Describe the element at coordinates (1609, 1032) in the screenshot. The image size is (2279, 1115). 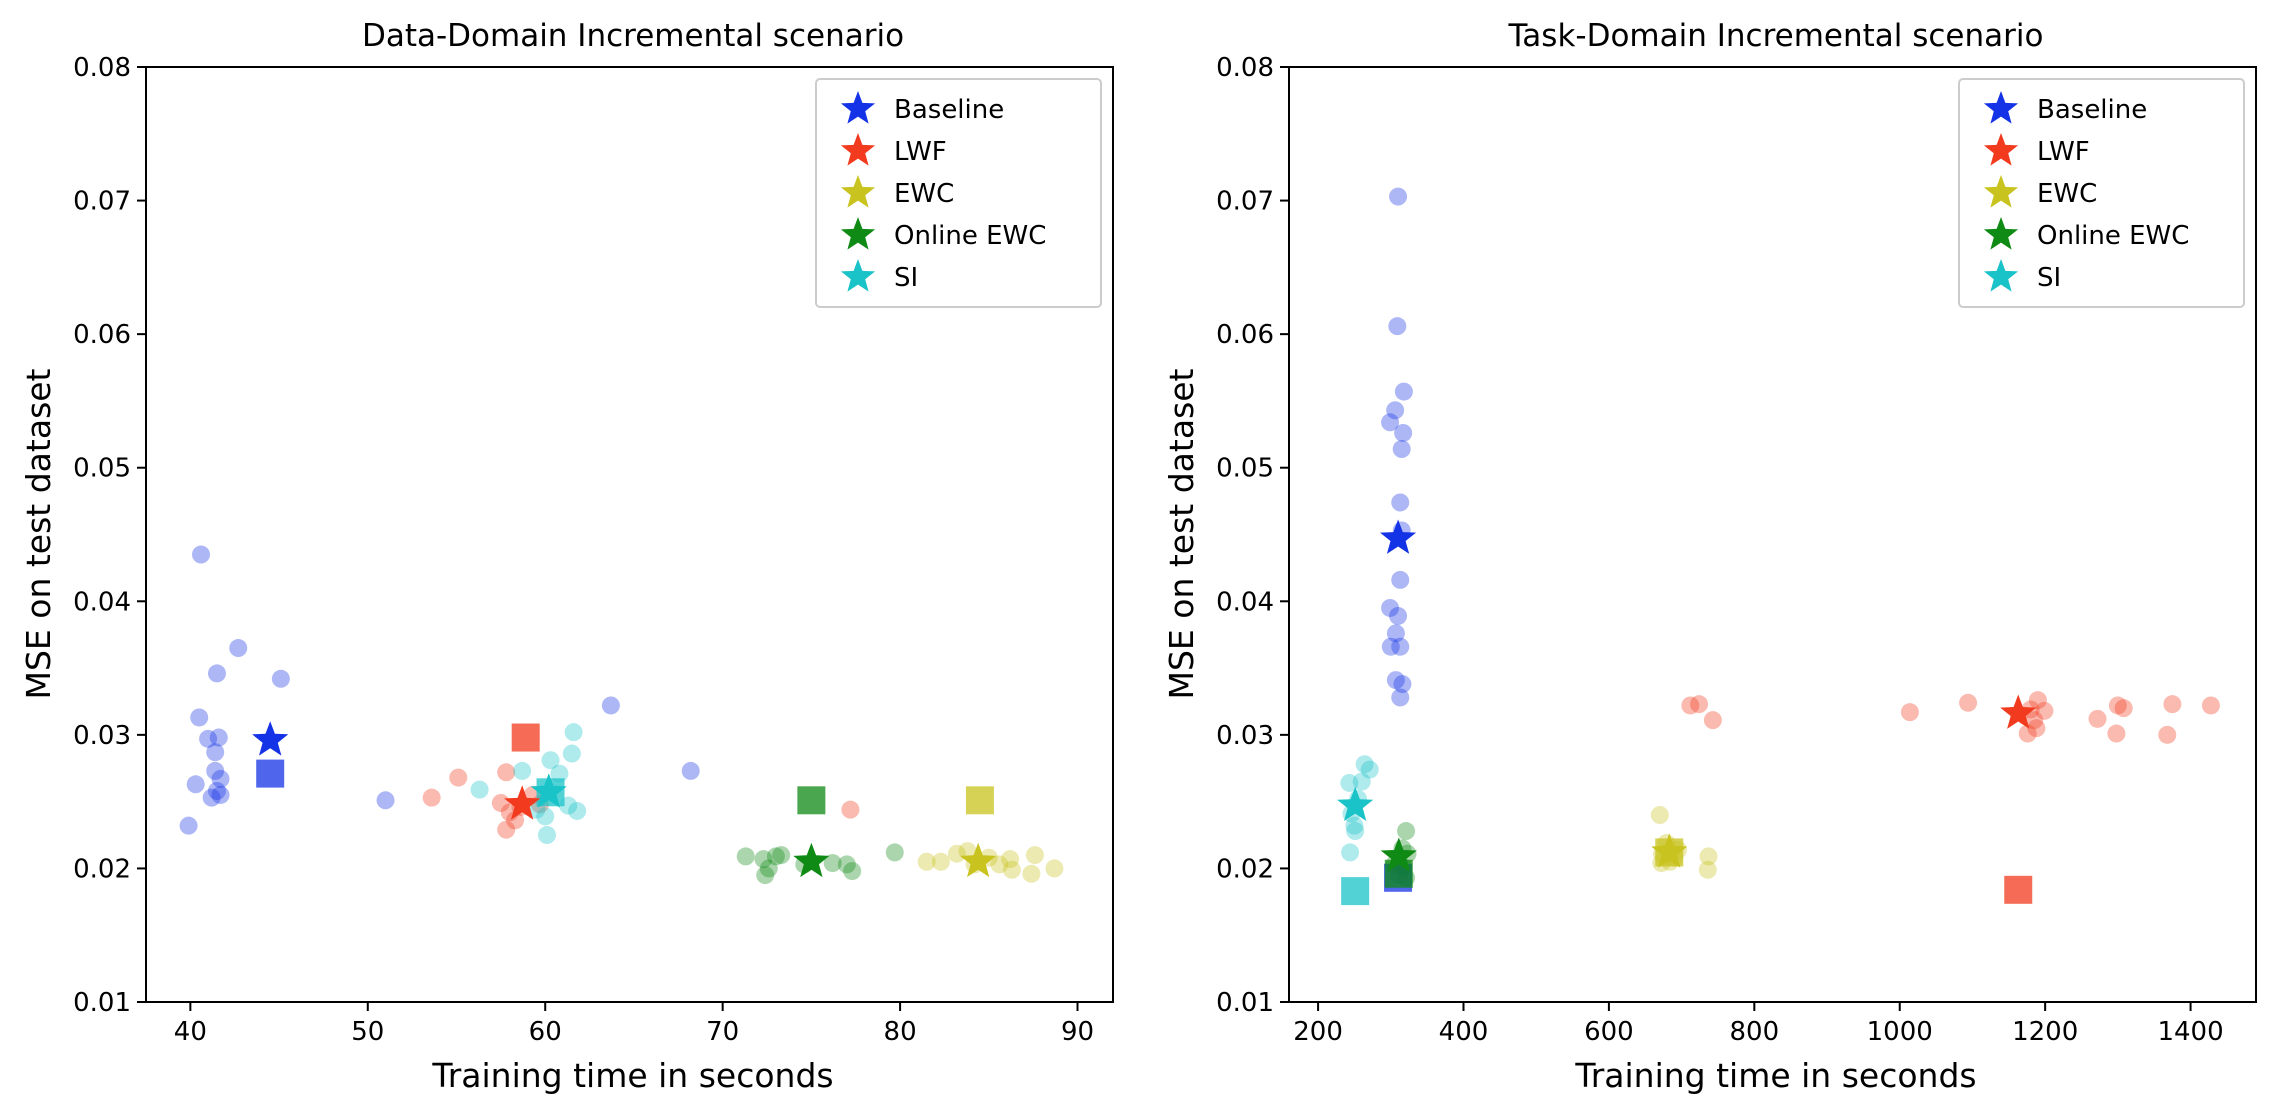
I see `x-tick-label: 600` at that location.